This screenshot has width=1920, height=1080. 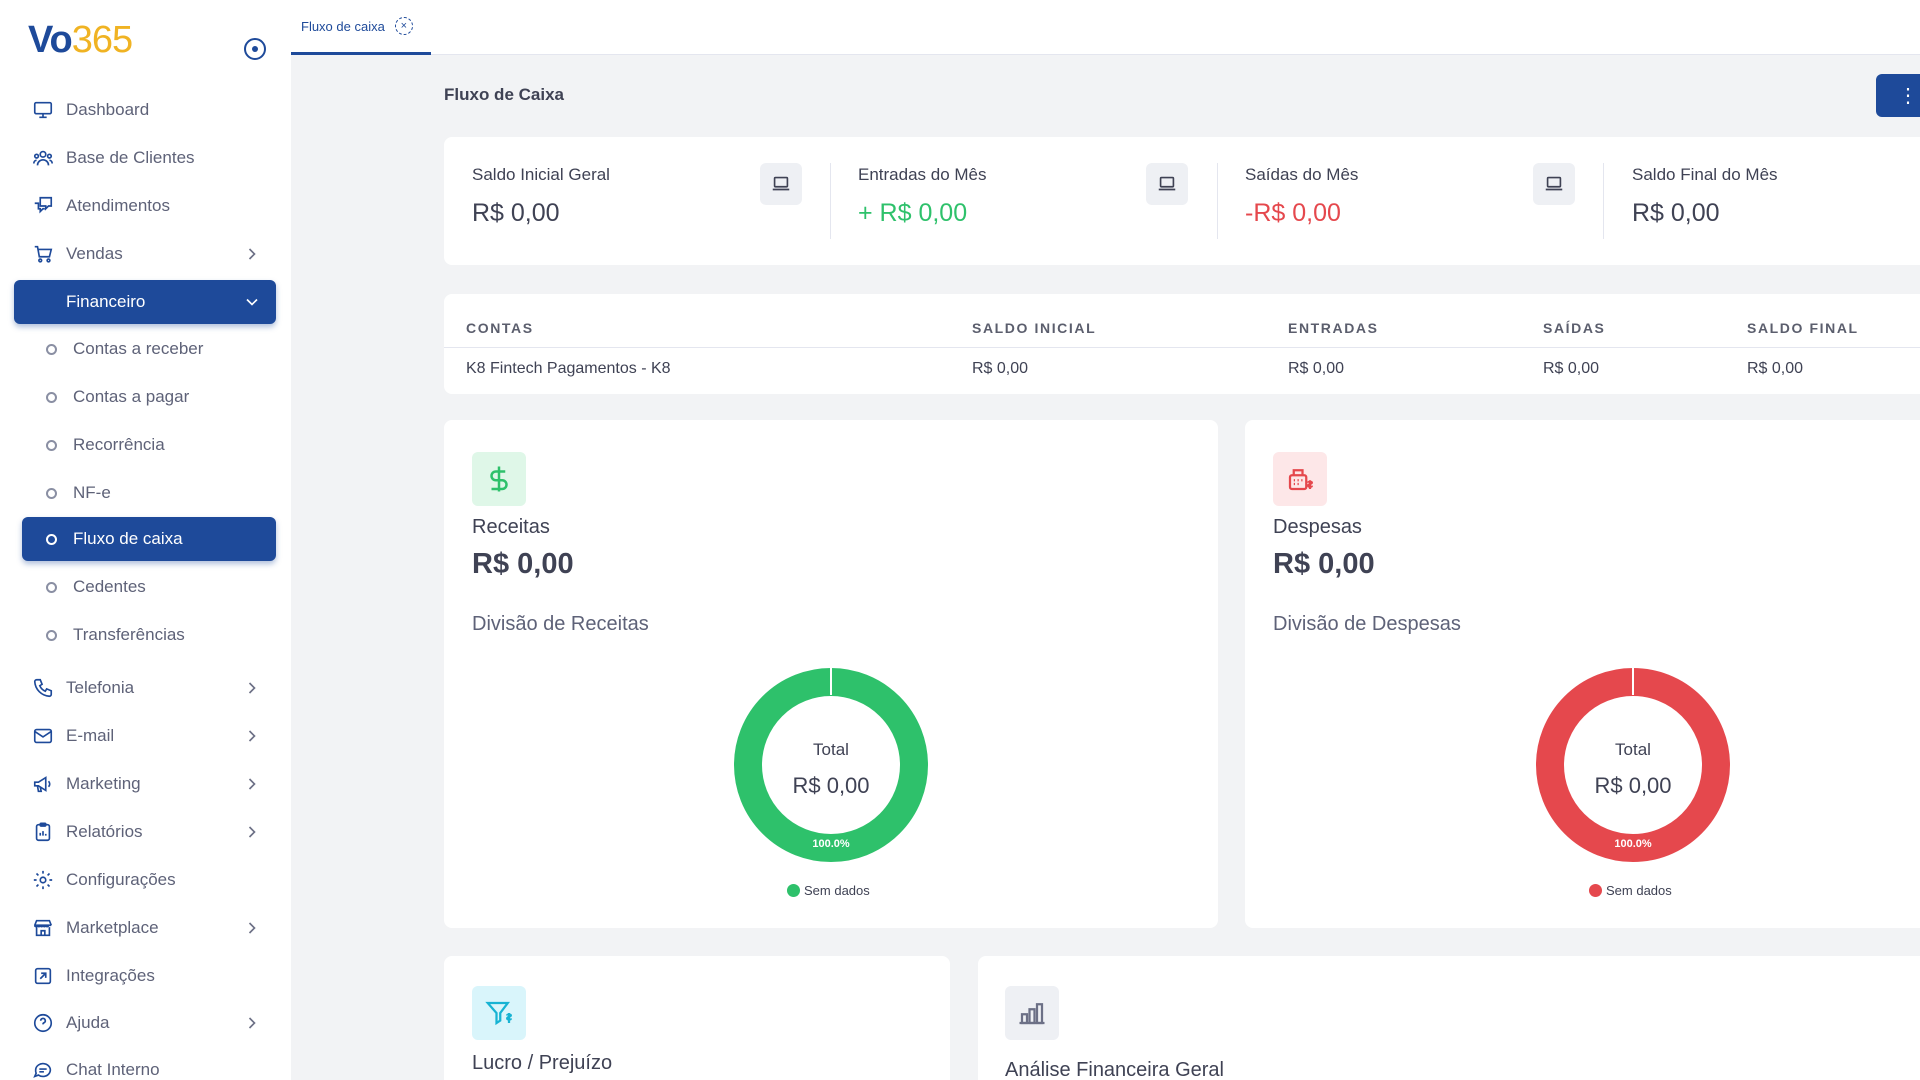 What do you see at coordinates (1603, 201) in the screenshot?
I see `summary-divider` at bounding box center [1603, 201].